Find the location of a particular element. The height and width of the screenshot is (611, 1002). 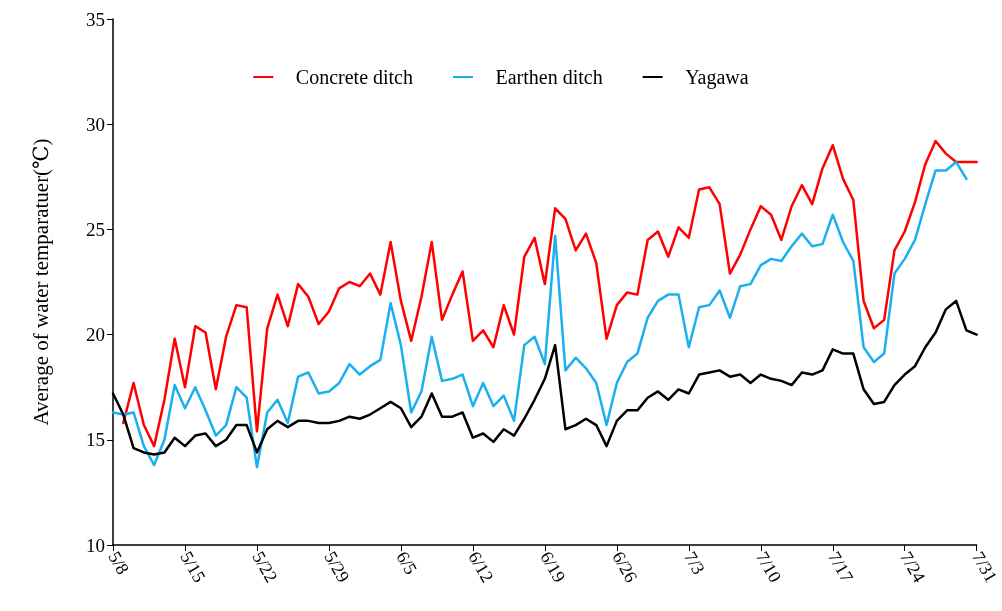

y-tick-label: 35 is located at coordinates (95, 19).